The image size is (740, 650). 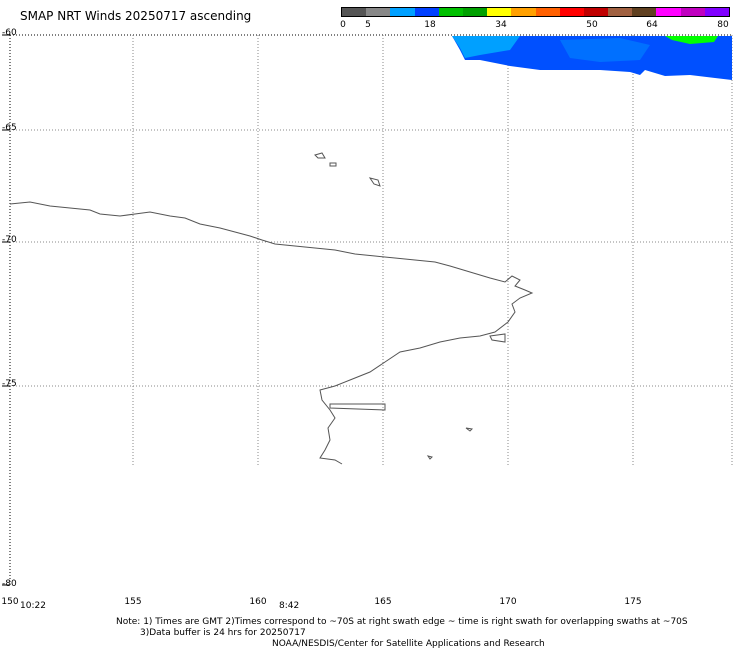 I want to click on note-line-2: 3)Data buffer is 24 hrs for 20250717, so click(x=223, y=633).